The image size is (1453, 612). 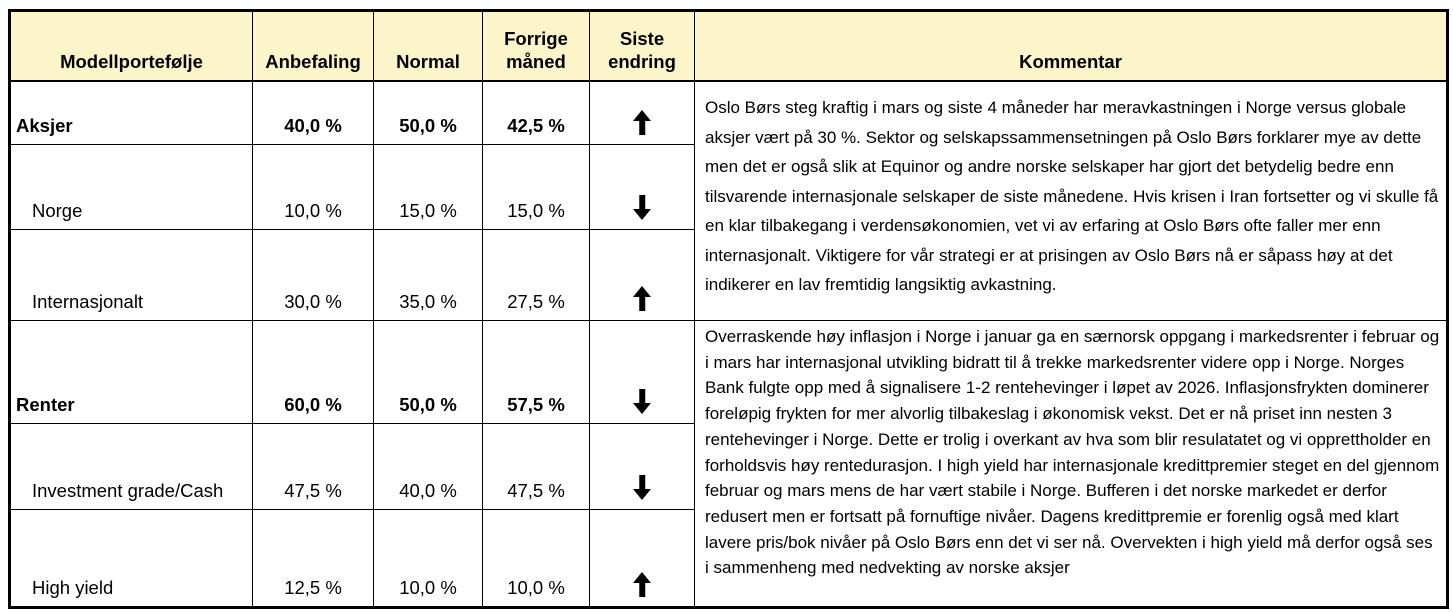 I want to click on row-aksjer-normal: 50,0 %, so click(x=428, y=113).